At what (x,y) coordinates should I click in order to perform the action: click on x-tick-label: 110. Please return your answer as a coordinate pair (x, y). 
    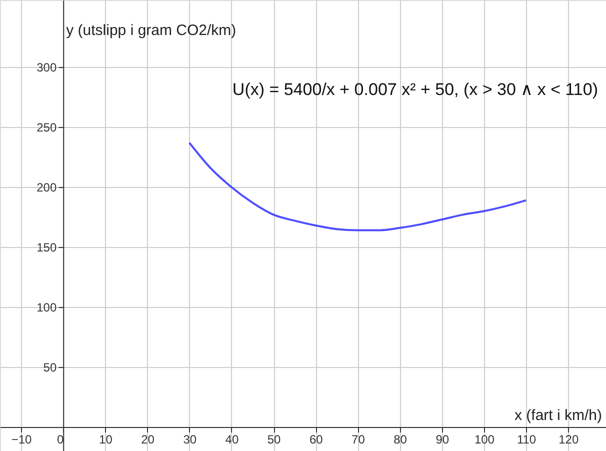
    Looking at the image, I should click on (526, 439).